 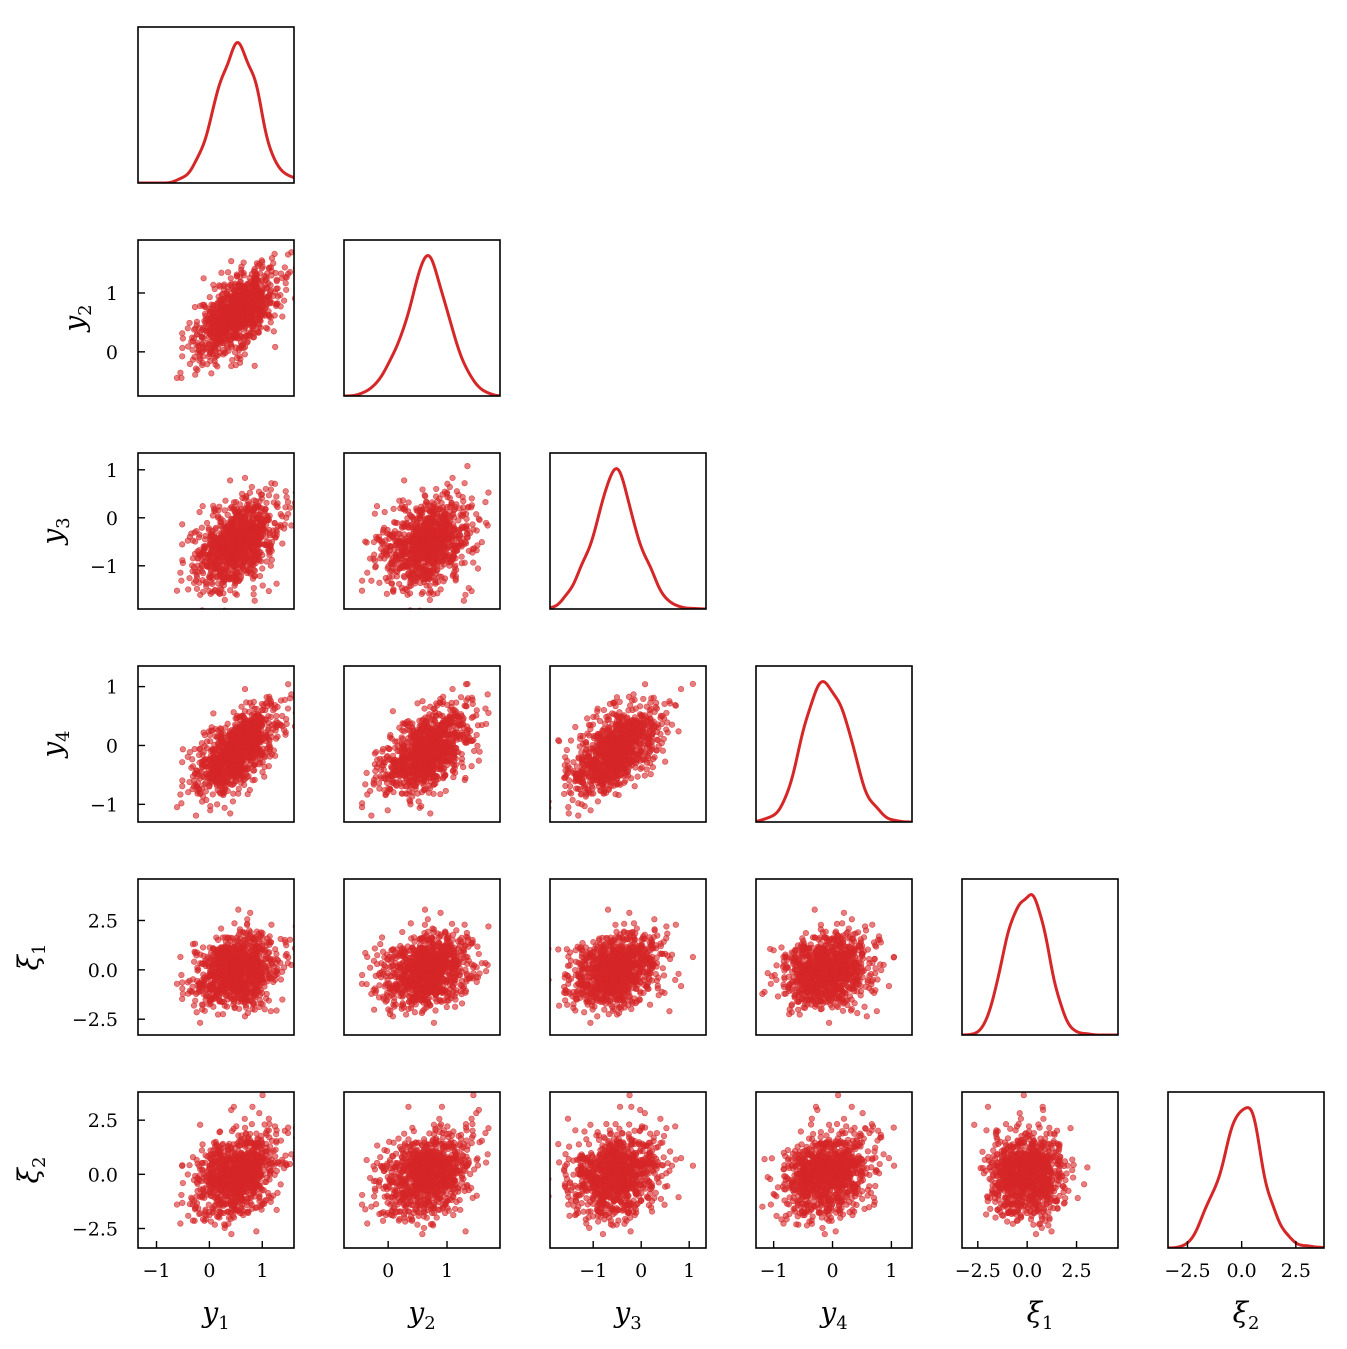 What do you see at coordinates (112, 294) in the screenshot?
I see `y-tick-label: 1` at bounding box center [112, 294].